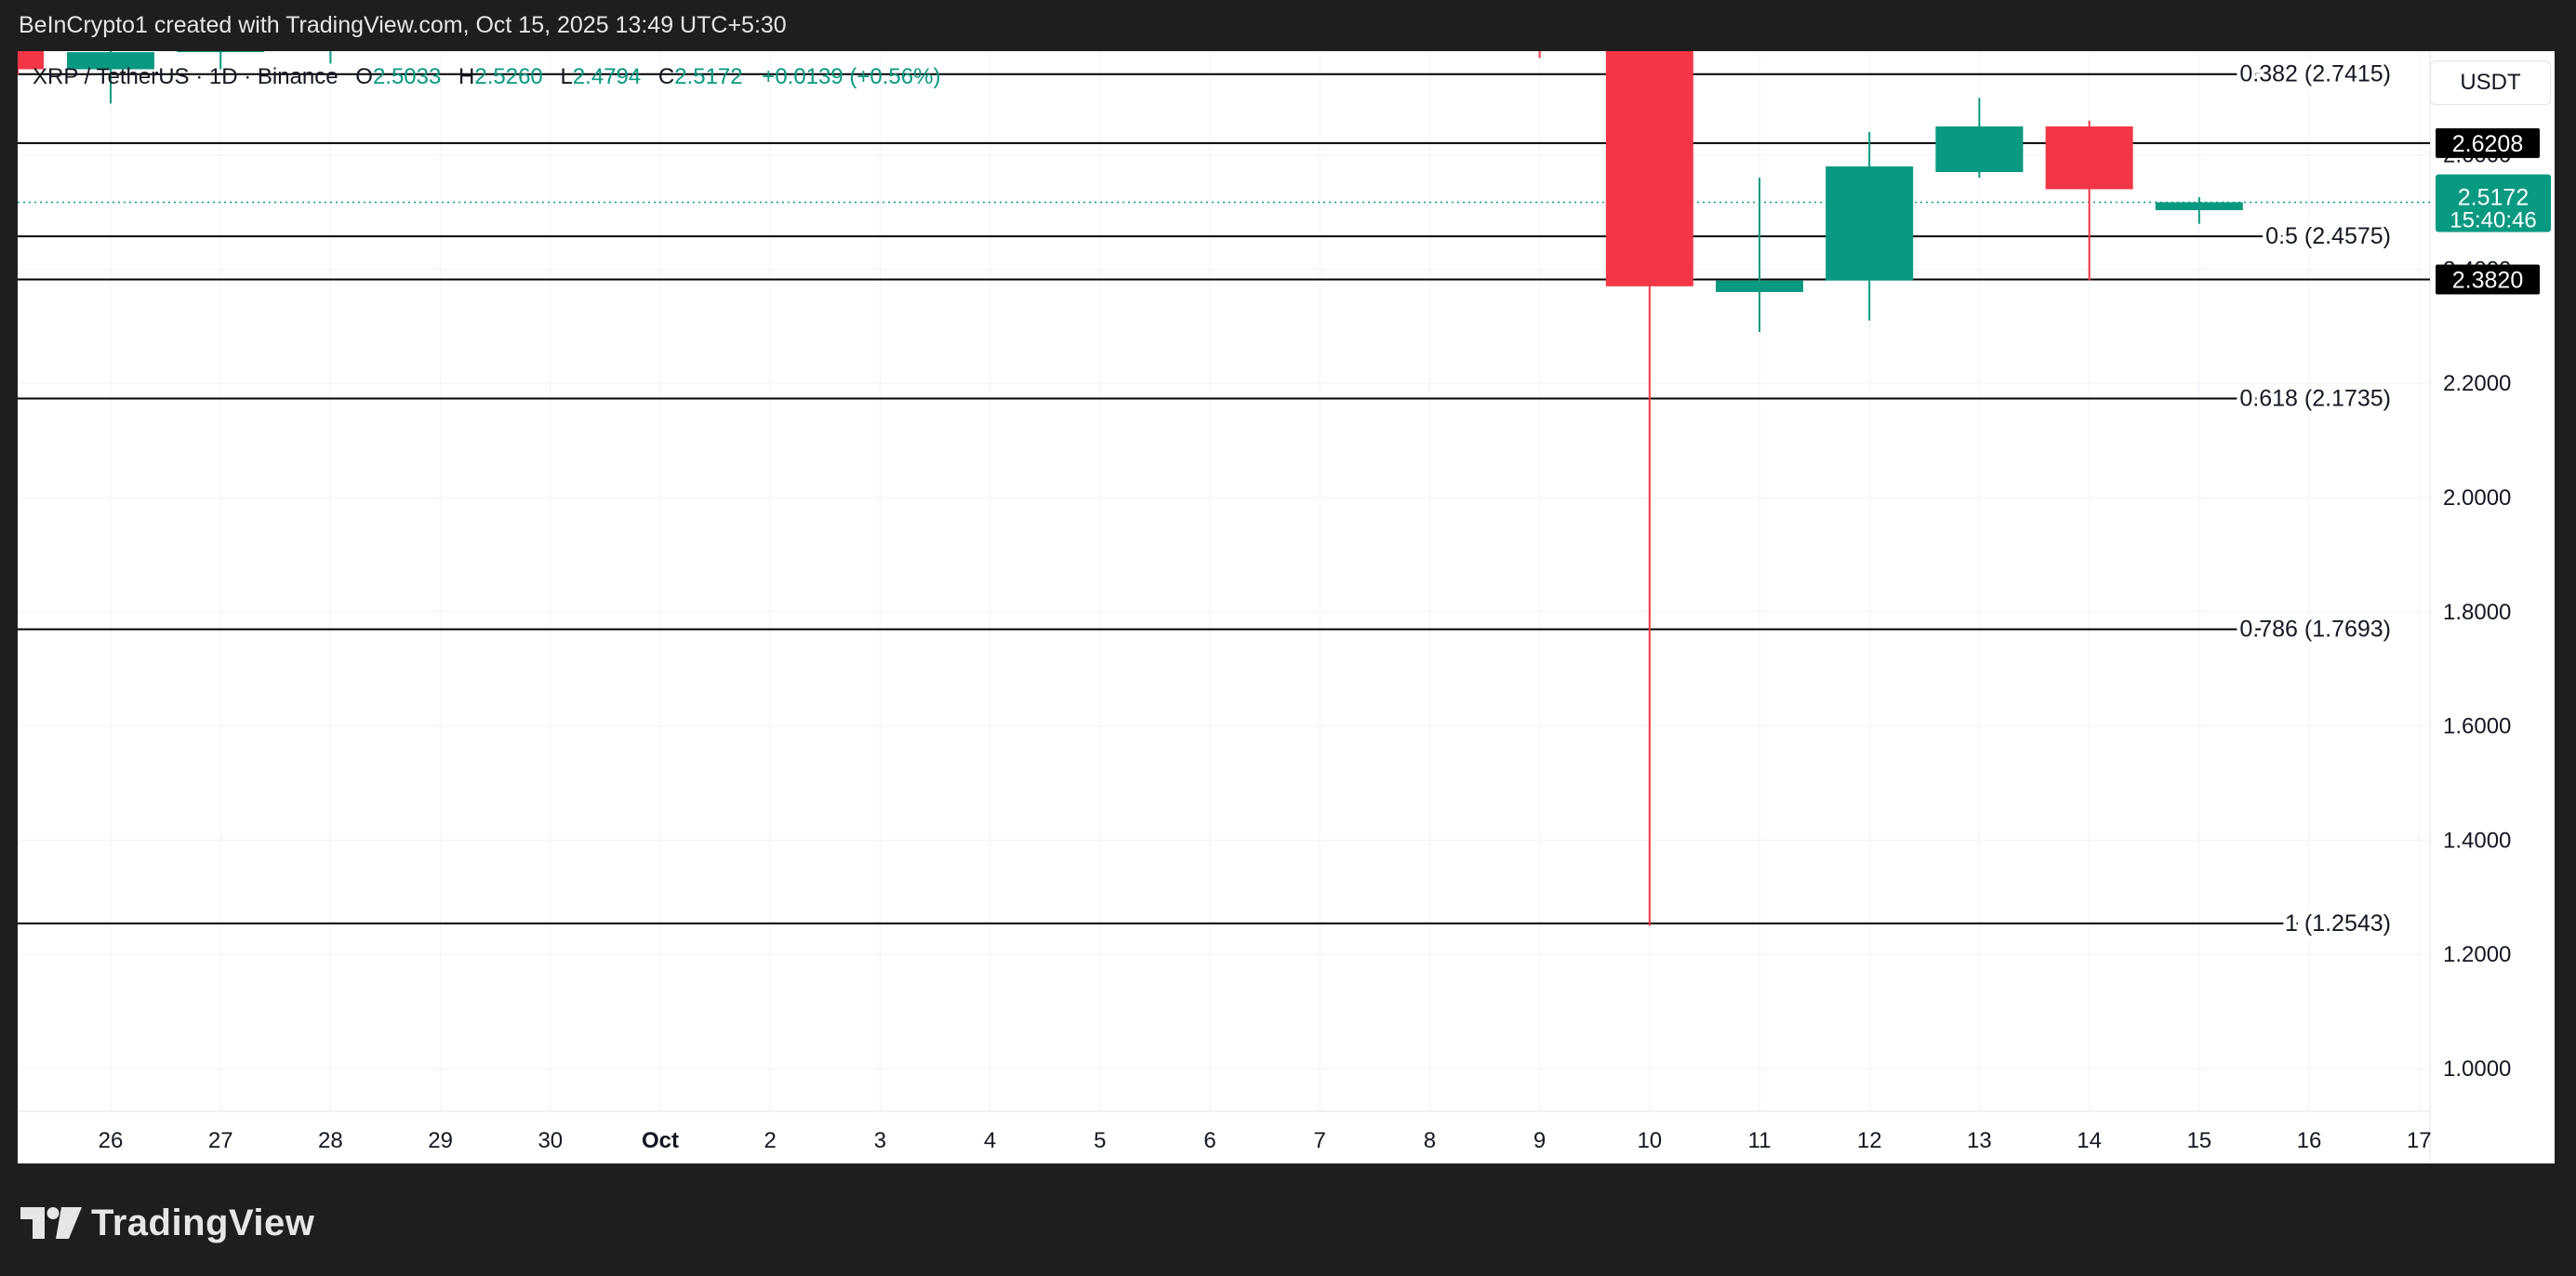 The image size is (2576, 1276). I want to click on y-tick-label: 1.2000, so click(2477, 954).